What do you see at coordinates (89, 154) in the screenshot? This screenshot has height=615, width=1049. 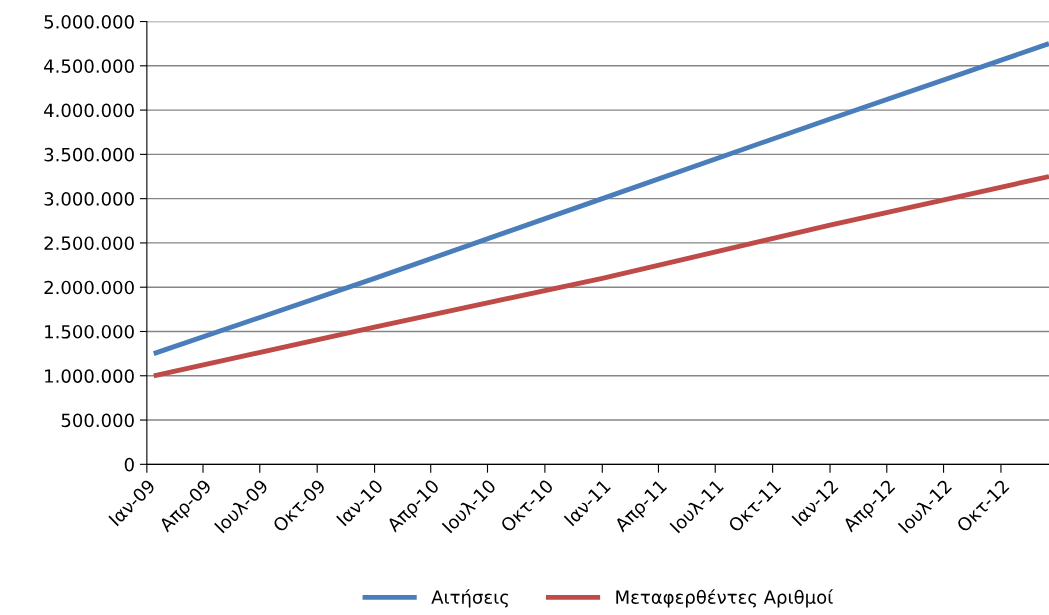 I see `y-tick-label: 3.500.000` at bounding box center [89, 154].